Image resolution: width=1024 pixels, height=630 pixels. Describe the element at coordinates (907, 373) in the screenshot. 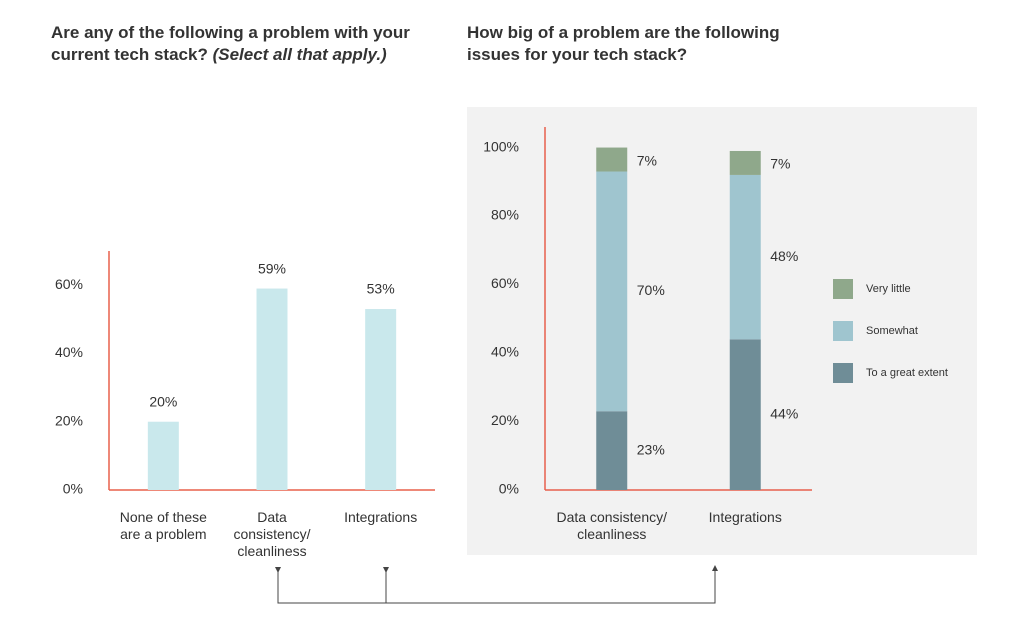

I see `legend-label: To a great extent` at that location.